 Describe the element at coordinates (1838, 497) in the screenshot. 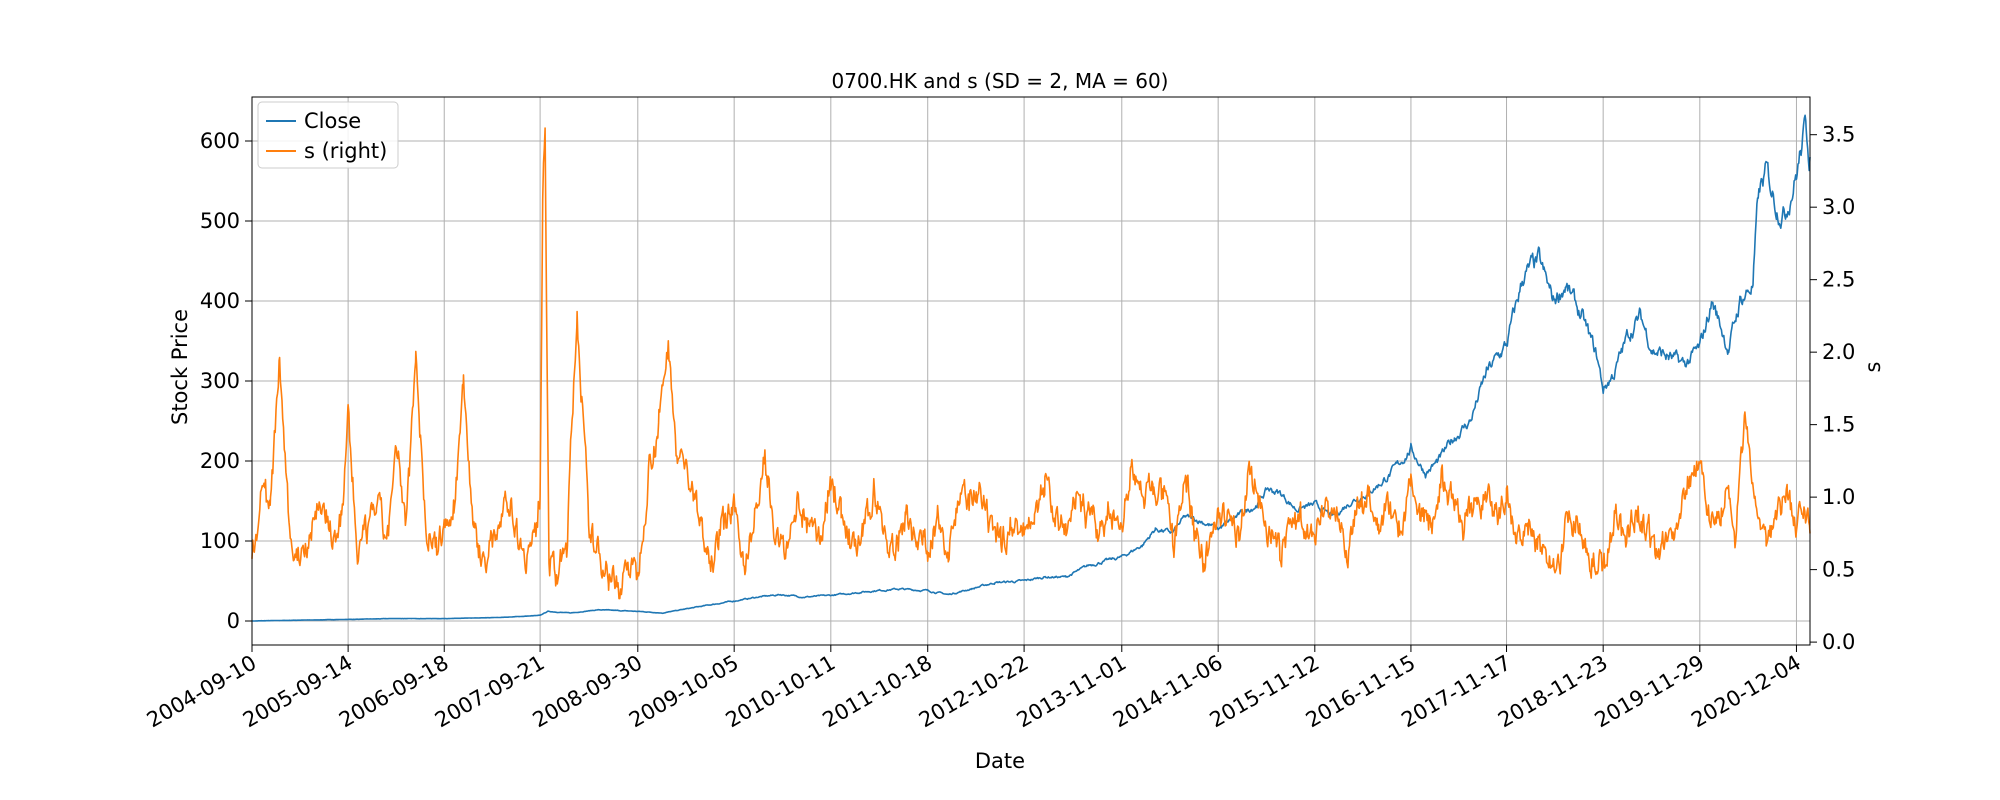

I see `y-right-tick-label: 1.0` at that location.